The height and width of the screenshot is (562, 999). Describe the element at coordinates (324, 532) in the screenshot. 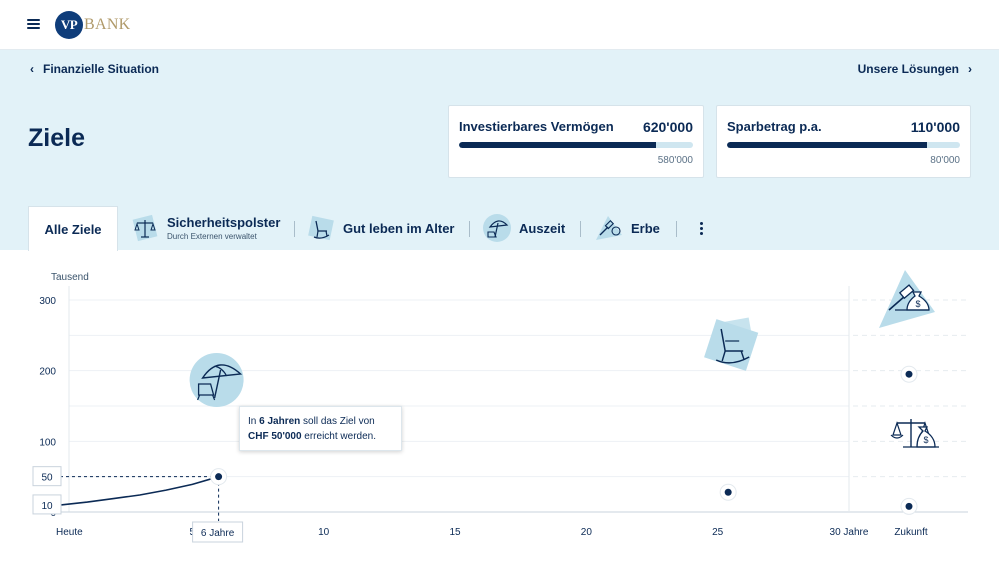

I see `x-tick-label: 10` at that location.